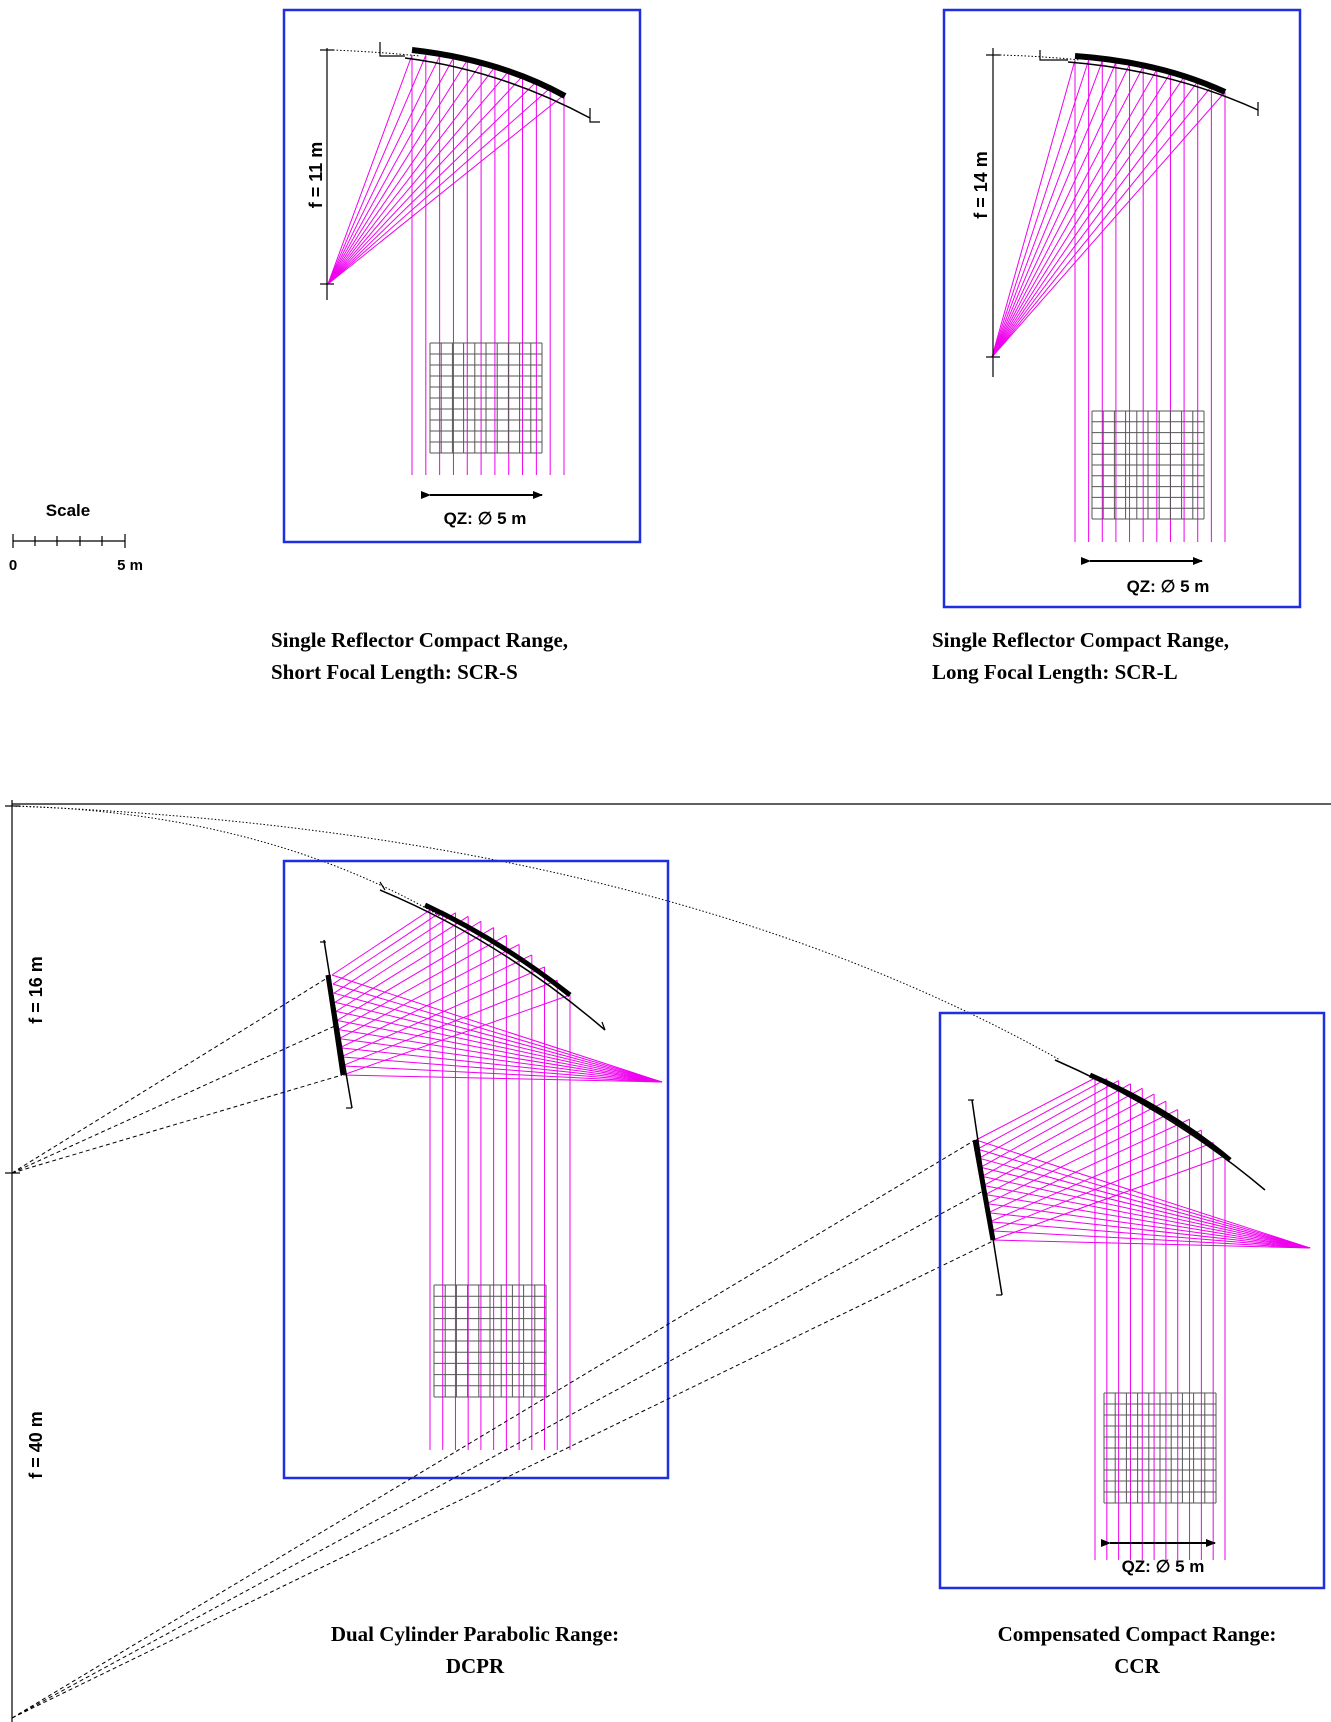 The image size is (1331, 1722). I want to click on ccr-panel: QZ: ∅ 5 m, so click(1132, 1300).